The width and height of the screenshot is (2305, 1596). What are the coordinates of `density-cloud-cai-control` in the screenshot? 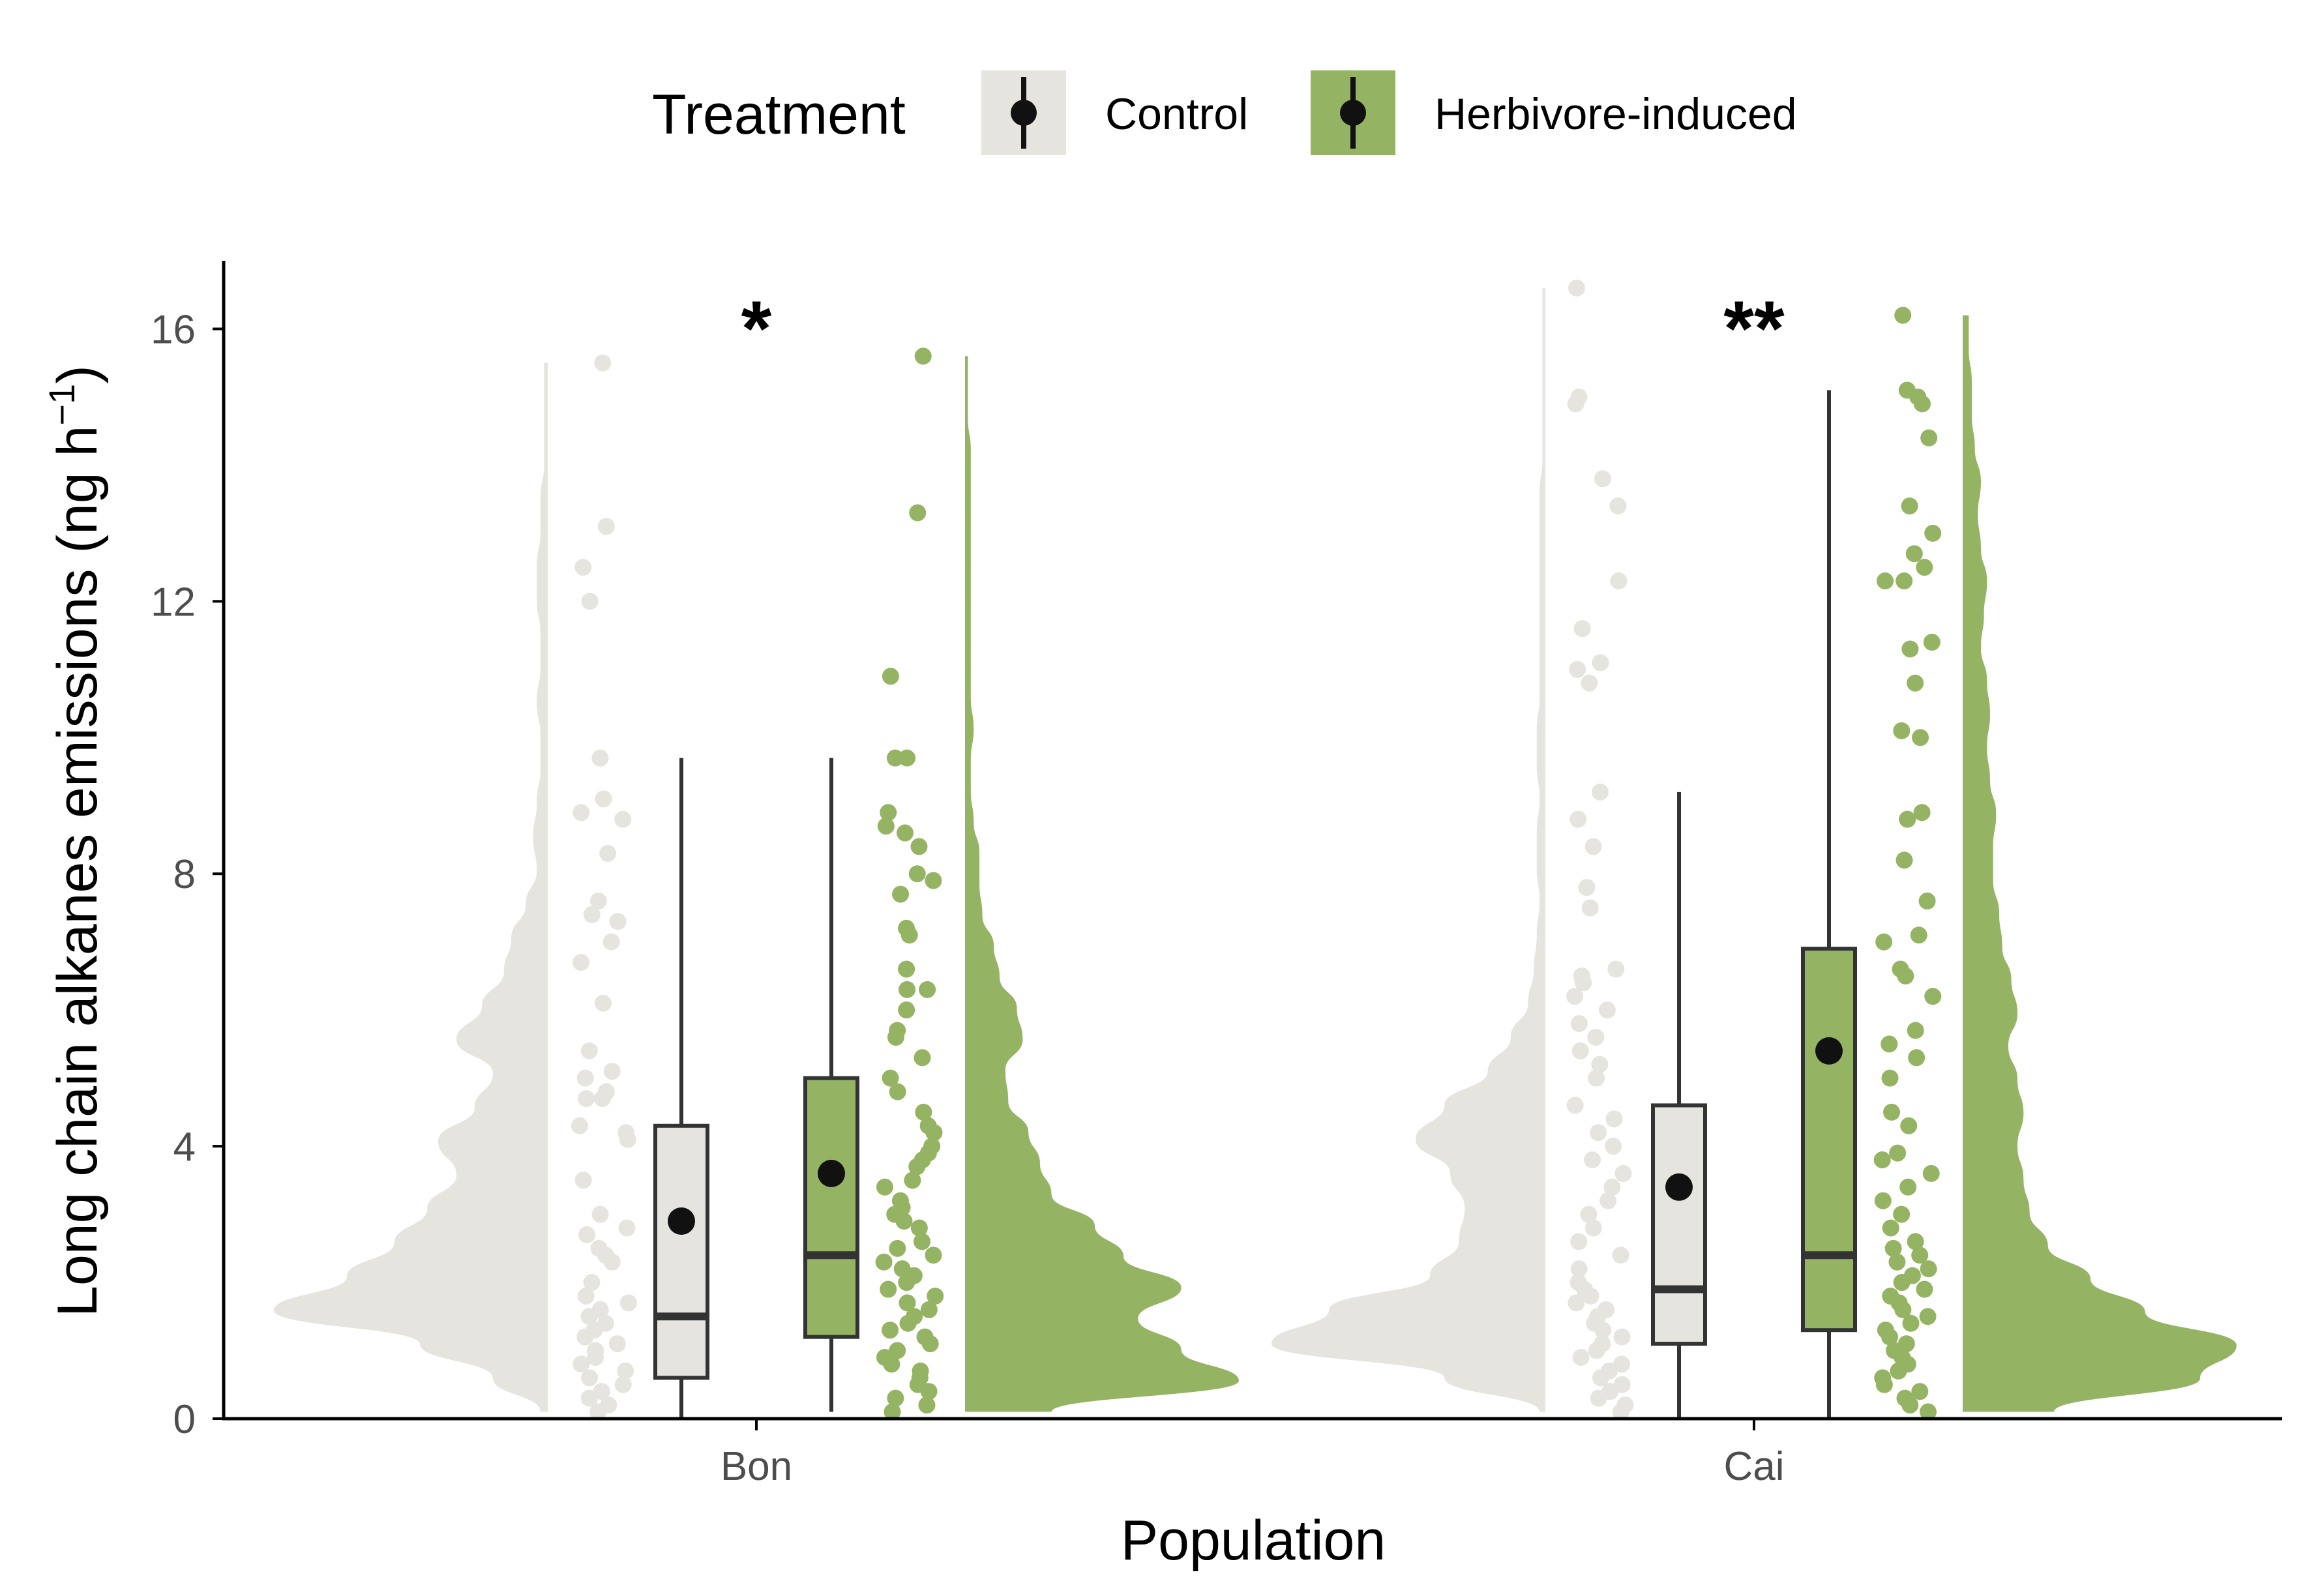 It's located at (1408, 850).